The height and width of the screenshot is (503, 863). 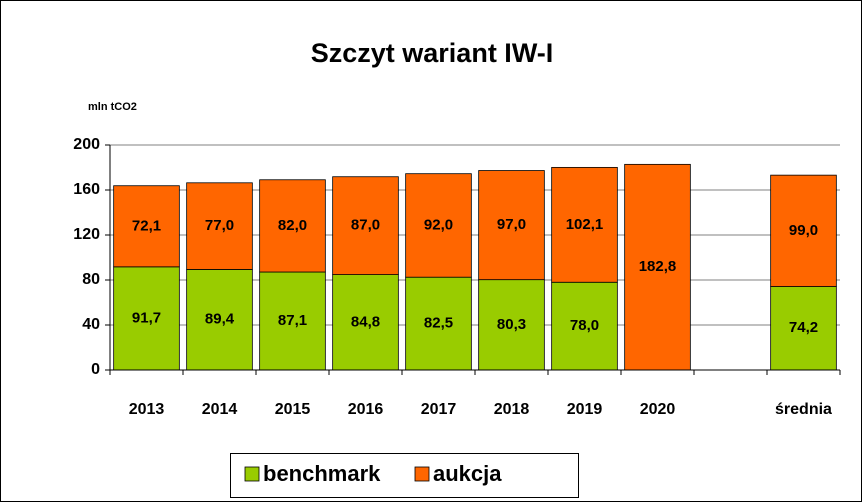 What do you see at coordinates (220, 319) in the screenshot?
I see `data-label: 89,4` at bounding box center [220, 319].